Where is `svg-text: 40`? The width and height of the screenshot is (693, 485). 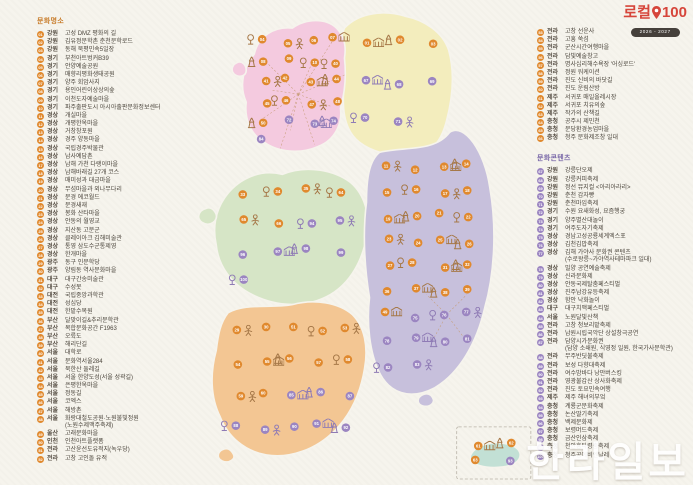
svg-text: 40 is located at coordinates (335, 63).